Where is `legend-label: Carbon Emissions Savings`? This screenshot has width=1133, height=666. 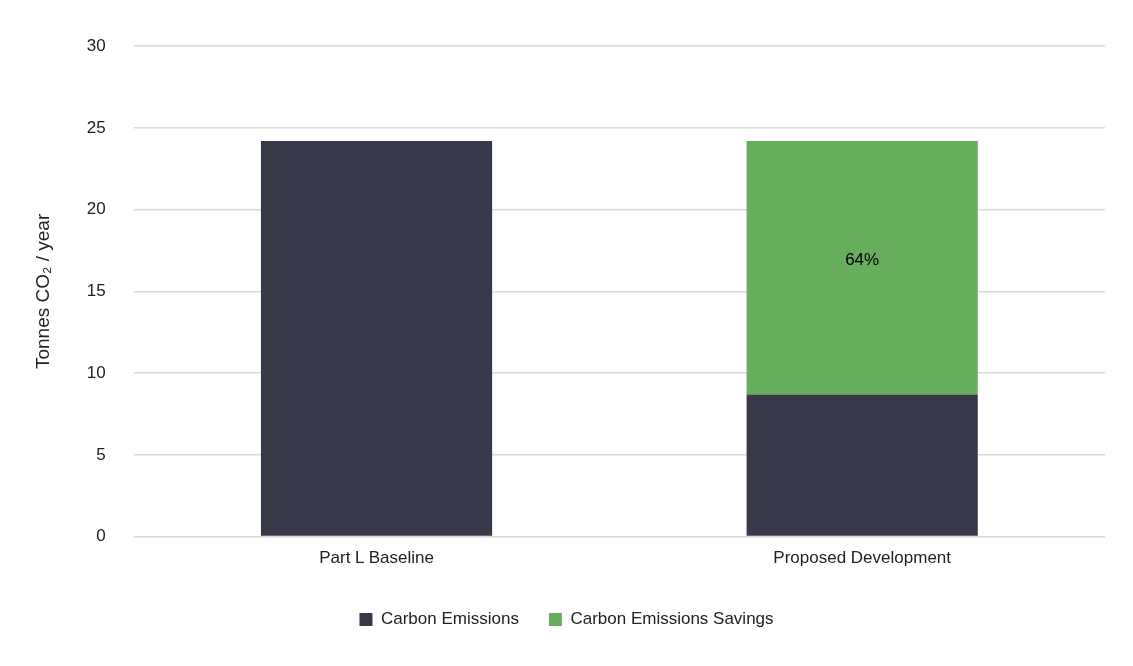
legend-label: Carbon Emissions Savings is located at coordinates (672, 619).